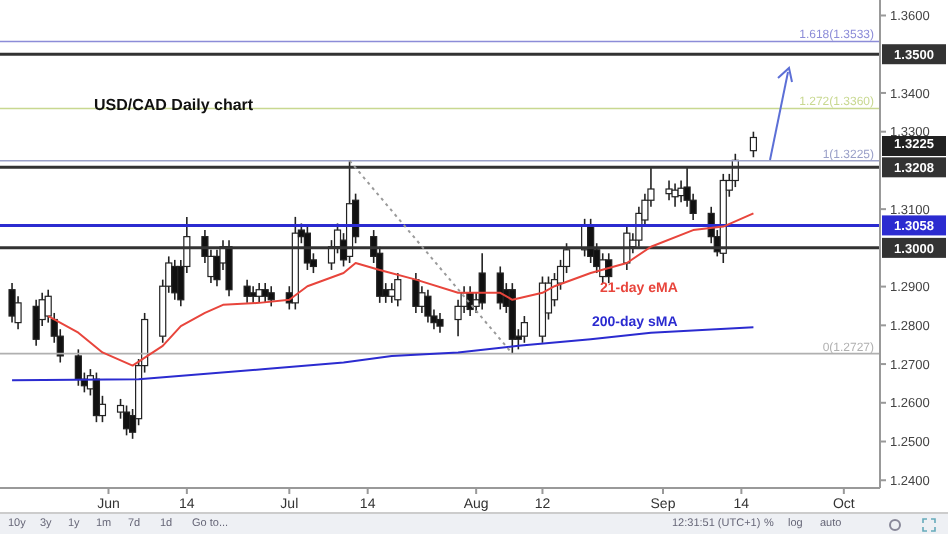 This screenshot has width=948, height=534. Describe the element at coordinates (383, 354) in the screenshot. I see `line-series` at that location.